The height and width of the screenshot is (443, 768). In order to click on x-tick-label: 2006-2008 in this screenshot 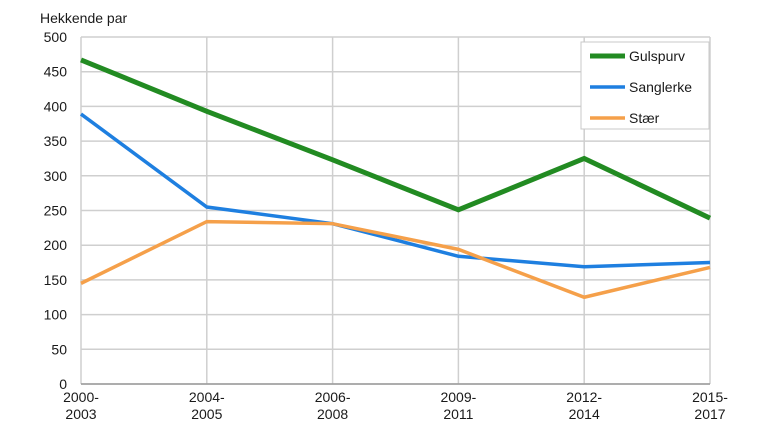, I will do `click(333, 405)`.